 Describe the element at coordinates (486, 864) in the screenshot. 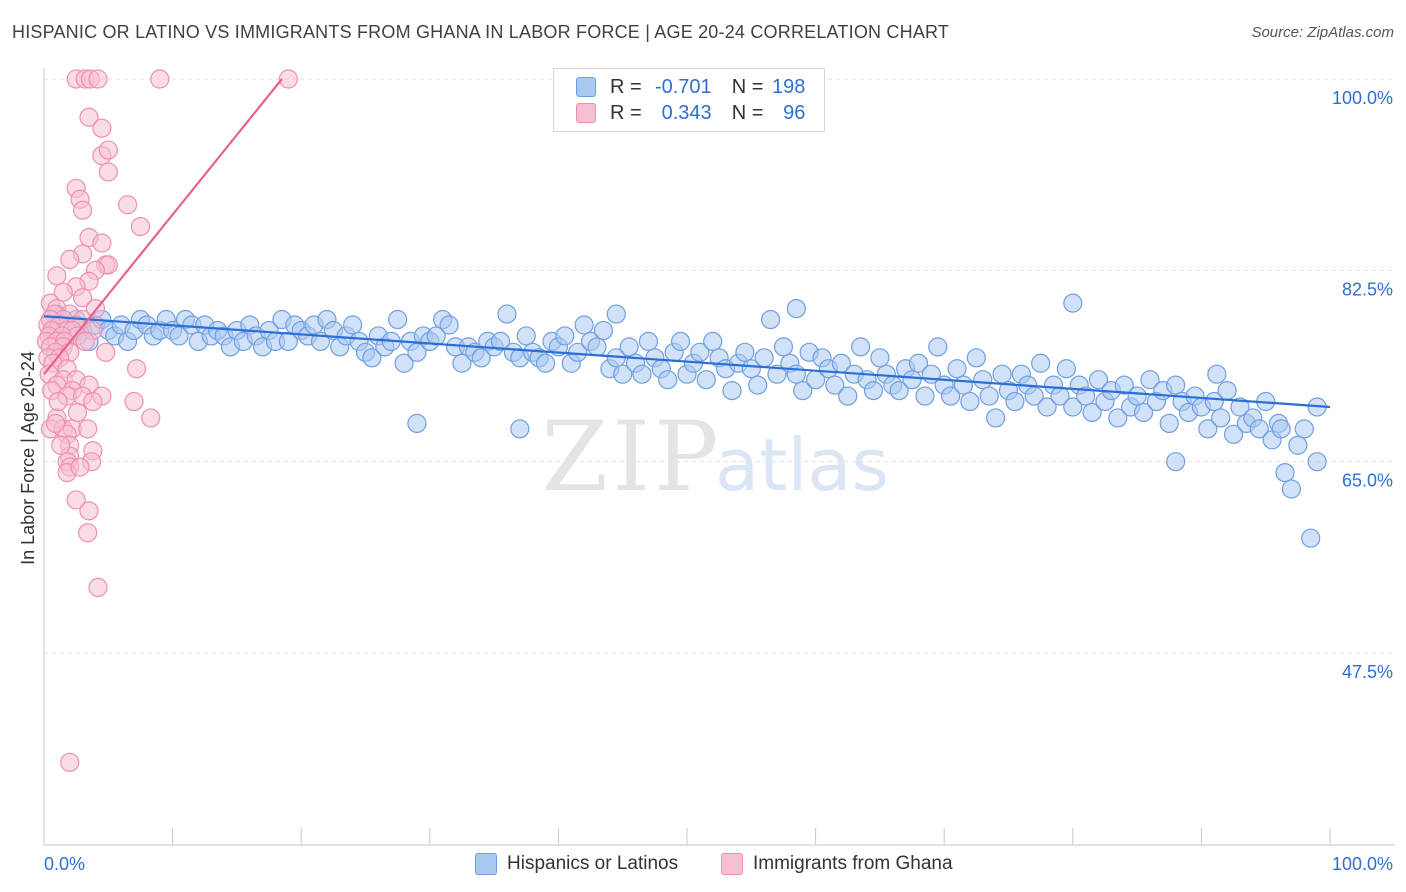

I see `legend-swatch-blue` at that location.